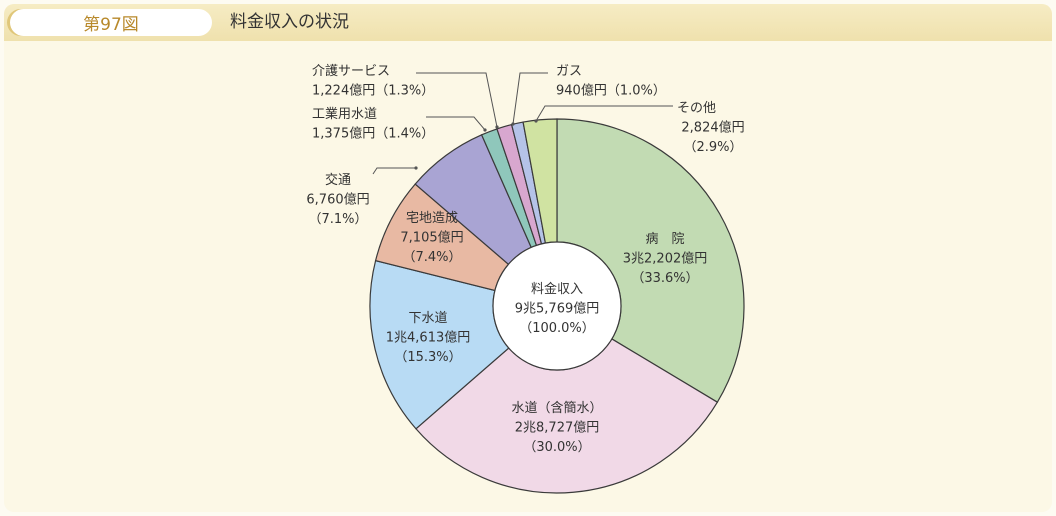  What do you see at coordinates (712, 128) in the screenshot?
I see `slice-label-line: 2,824億円` at bounding box center [712, 128].